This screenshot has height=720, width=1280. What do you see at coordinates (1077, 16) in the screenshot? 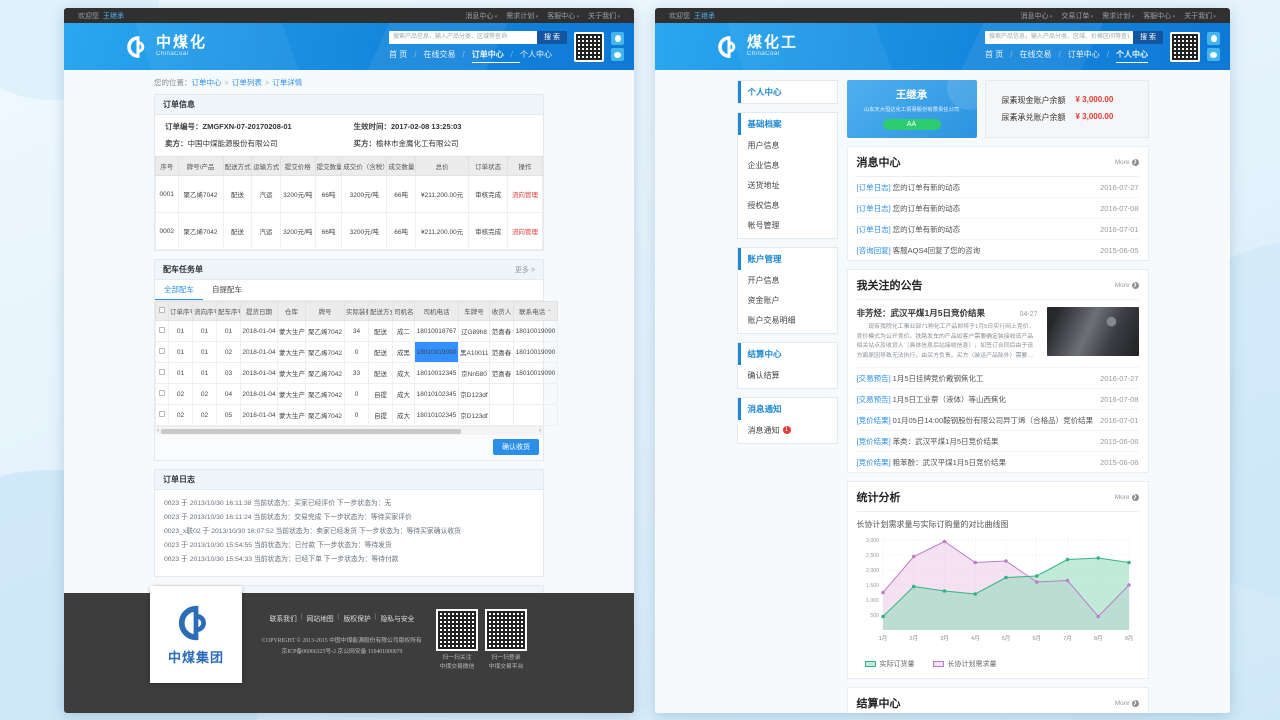
I see `utility-link: 交易订单` at bounding box center [1077, 16].